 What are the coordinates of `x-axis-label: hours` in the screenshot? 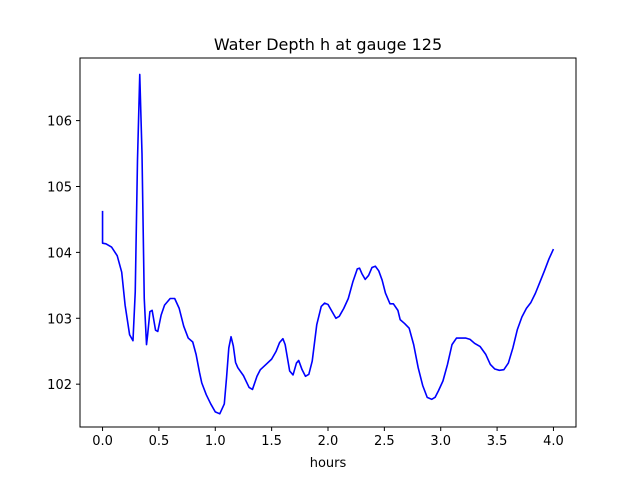 It's located at (328, 463).